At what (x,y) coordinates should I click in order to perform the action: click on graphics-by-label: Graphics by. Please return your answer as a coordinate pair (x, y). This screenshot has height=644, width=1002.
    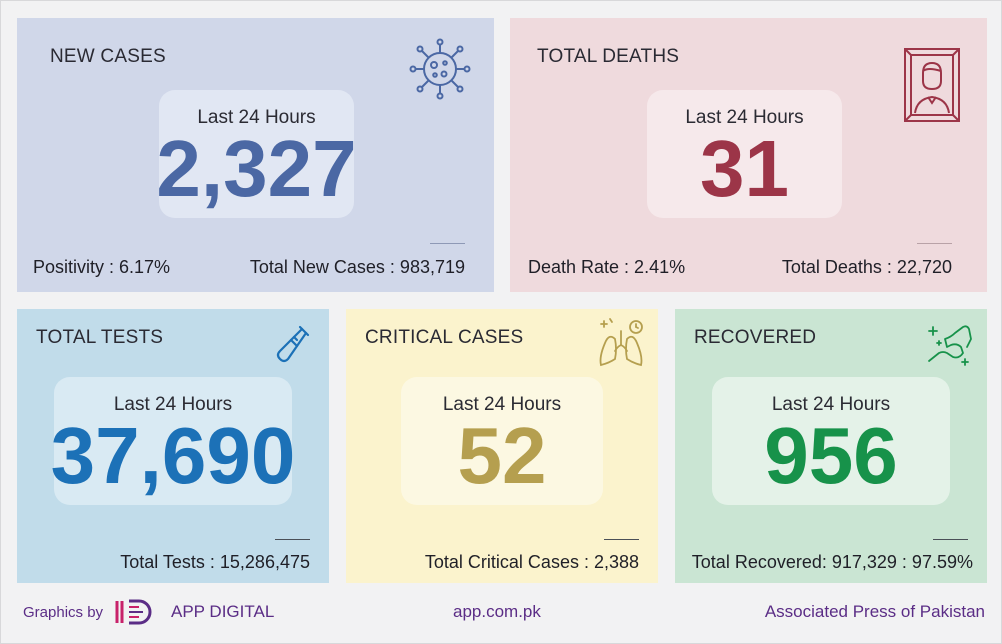
    Looking at the image, I should click on (63, 612).